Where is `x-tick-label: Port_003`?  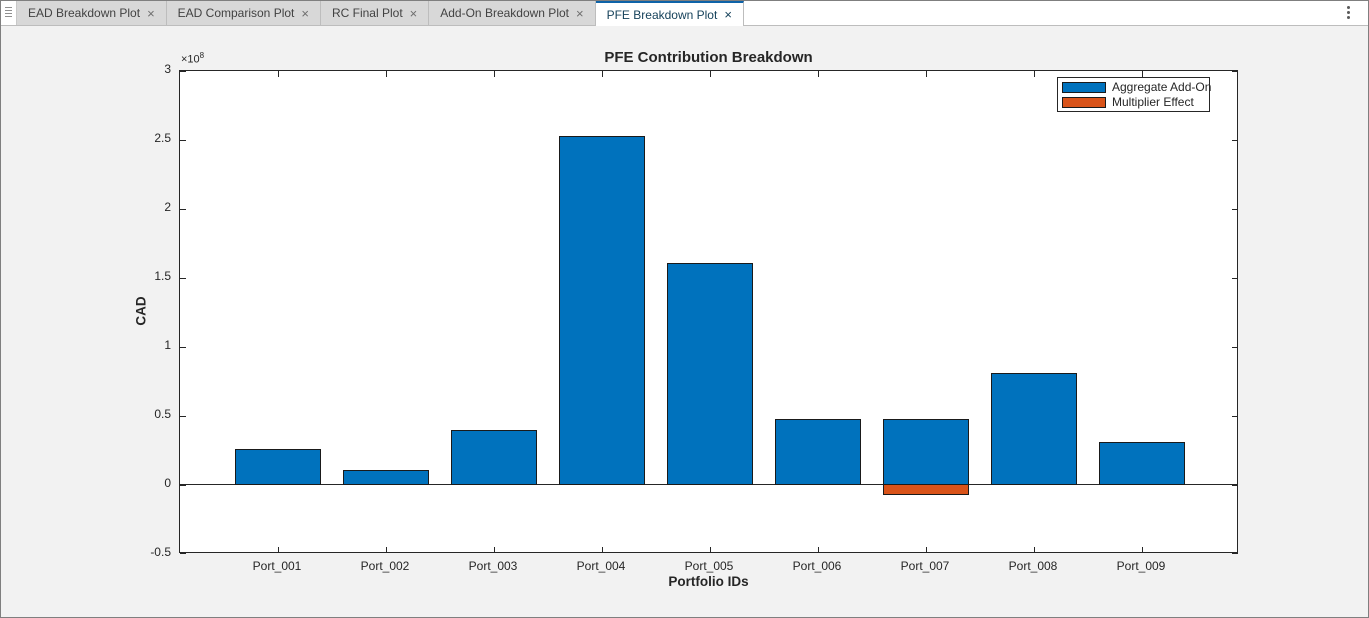
x-tick-label: Port_003 is located at coordinates (493, 566).